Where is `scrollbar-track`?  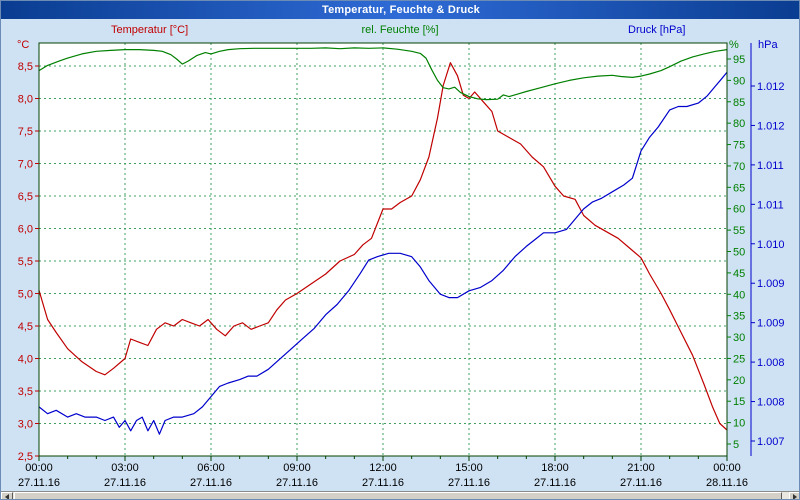 scrollbar-track is located at coordinates (401, 495).